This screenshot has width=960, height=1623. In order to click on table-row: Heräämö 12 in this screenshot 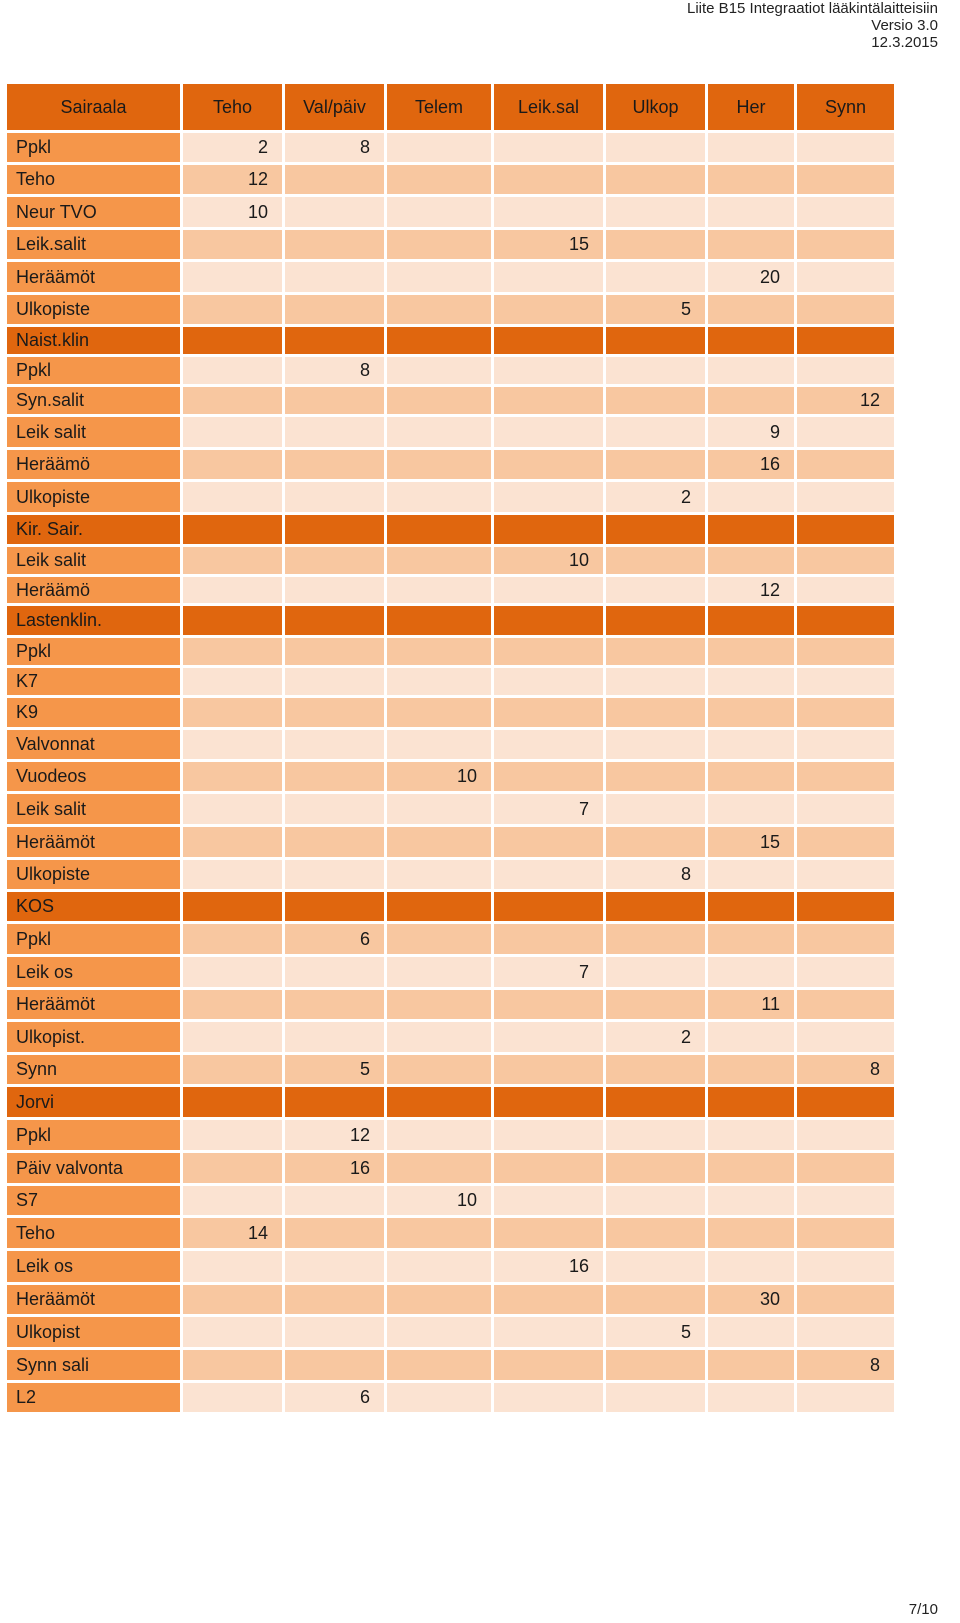, I will do `click(450, 590)`.